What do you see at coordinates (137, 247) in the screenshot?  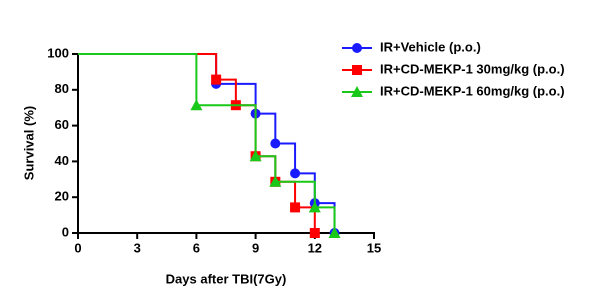 I see `x-tick-label: 3` at bounding box center [137, 247].